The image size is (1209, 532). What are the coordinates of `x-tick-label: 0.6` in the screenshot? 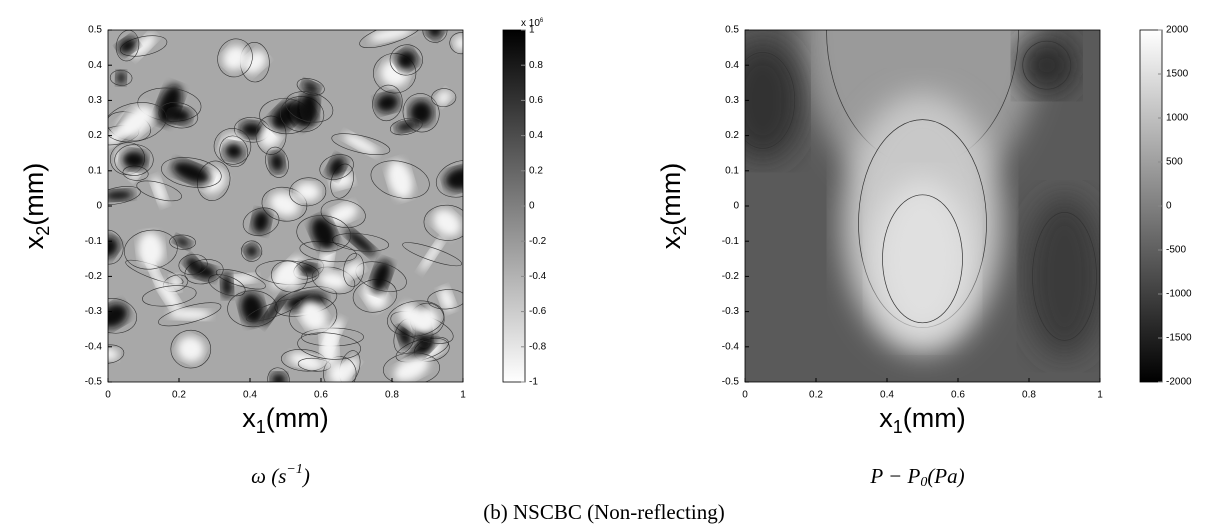 It's located at (321, 395).